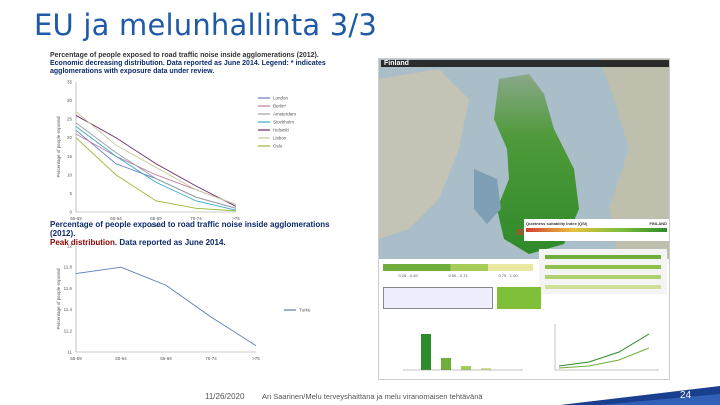  I want to click on footer-date: 11/26/2020, so click(225, 396).